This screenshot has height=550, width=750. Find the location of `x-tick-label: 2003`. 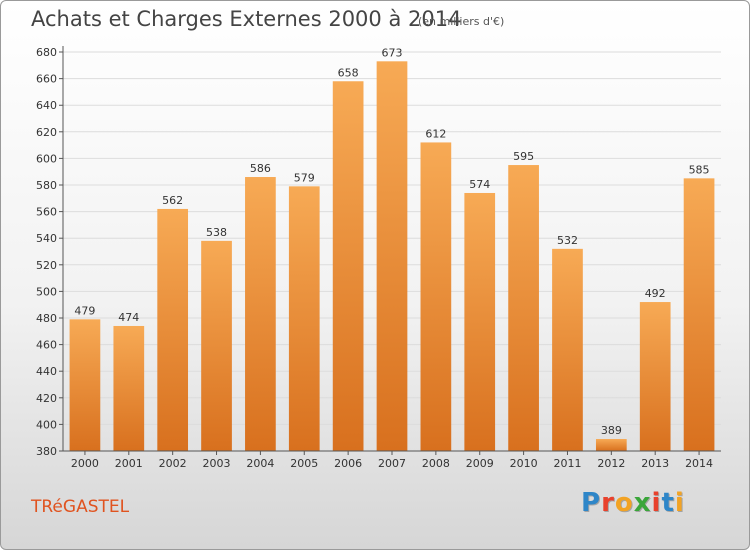

x-tick-label: 2003 is located at coordinates (217, 463).